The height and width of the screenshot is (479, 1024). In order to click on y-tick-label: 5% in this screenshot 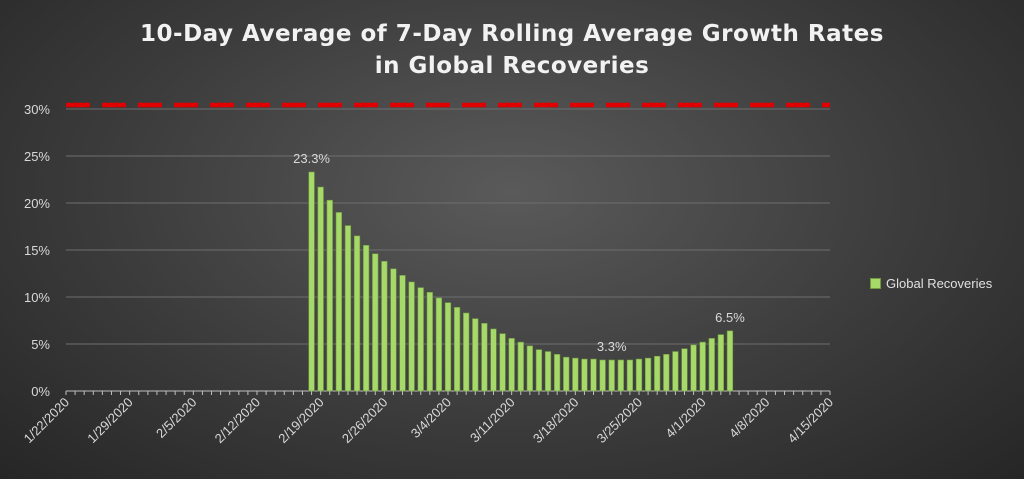, I will do `click(40, 344)`.